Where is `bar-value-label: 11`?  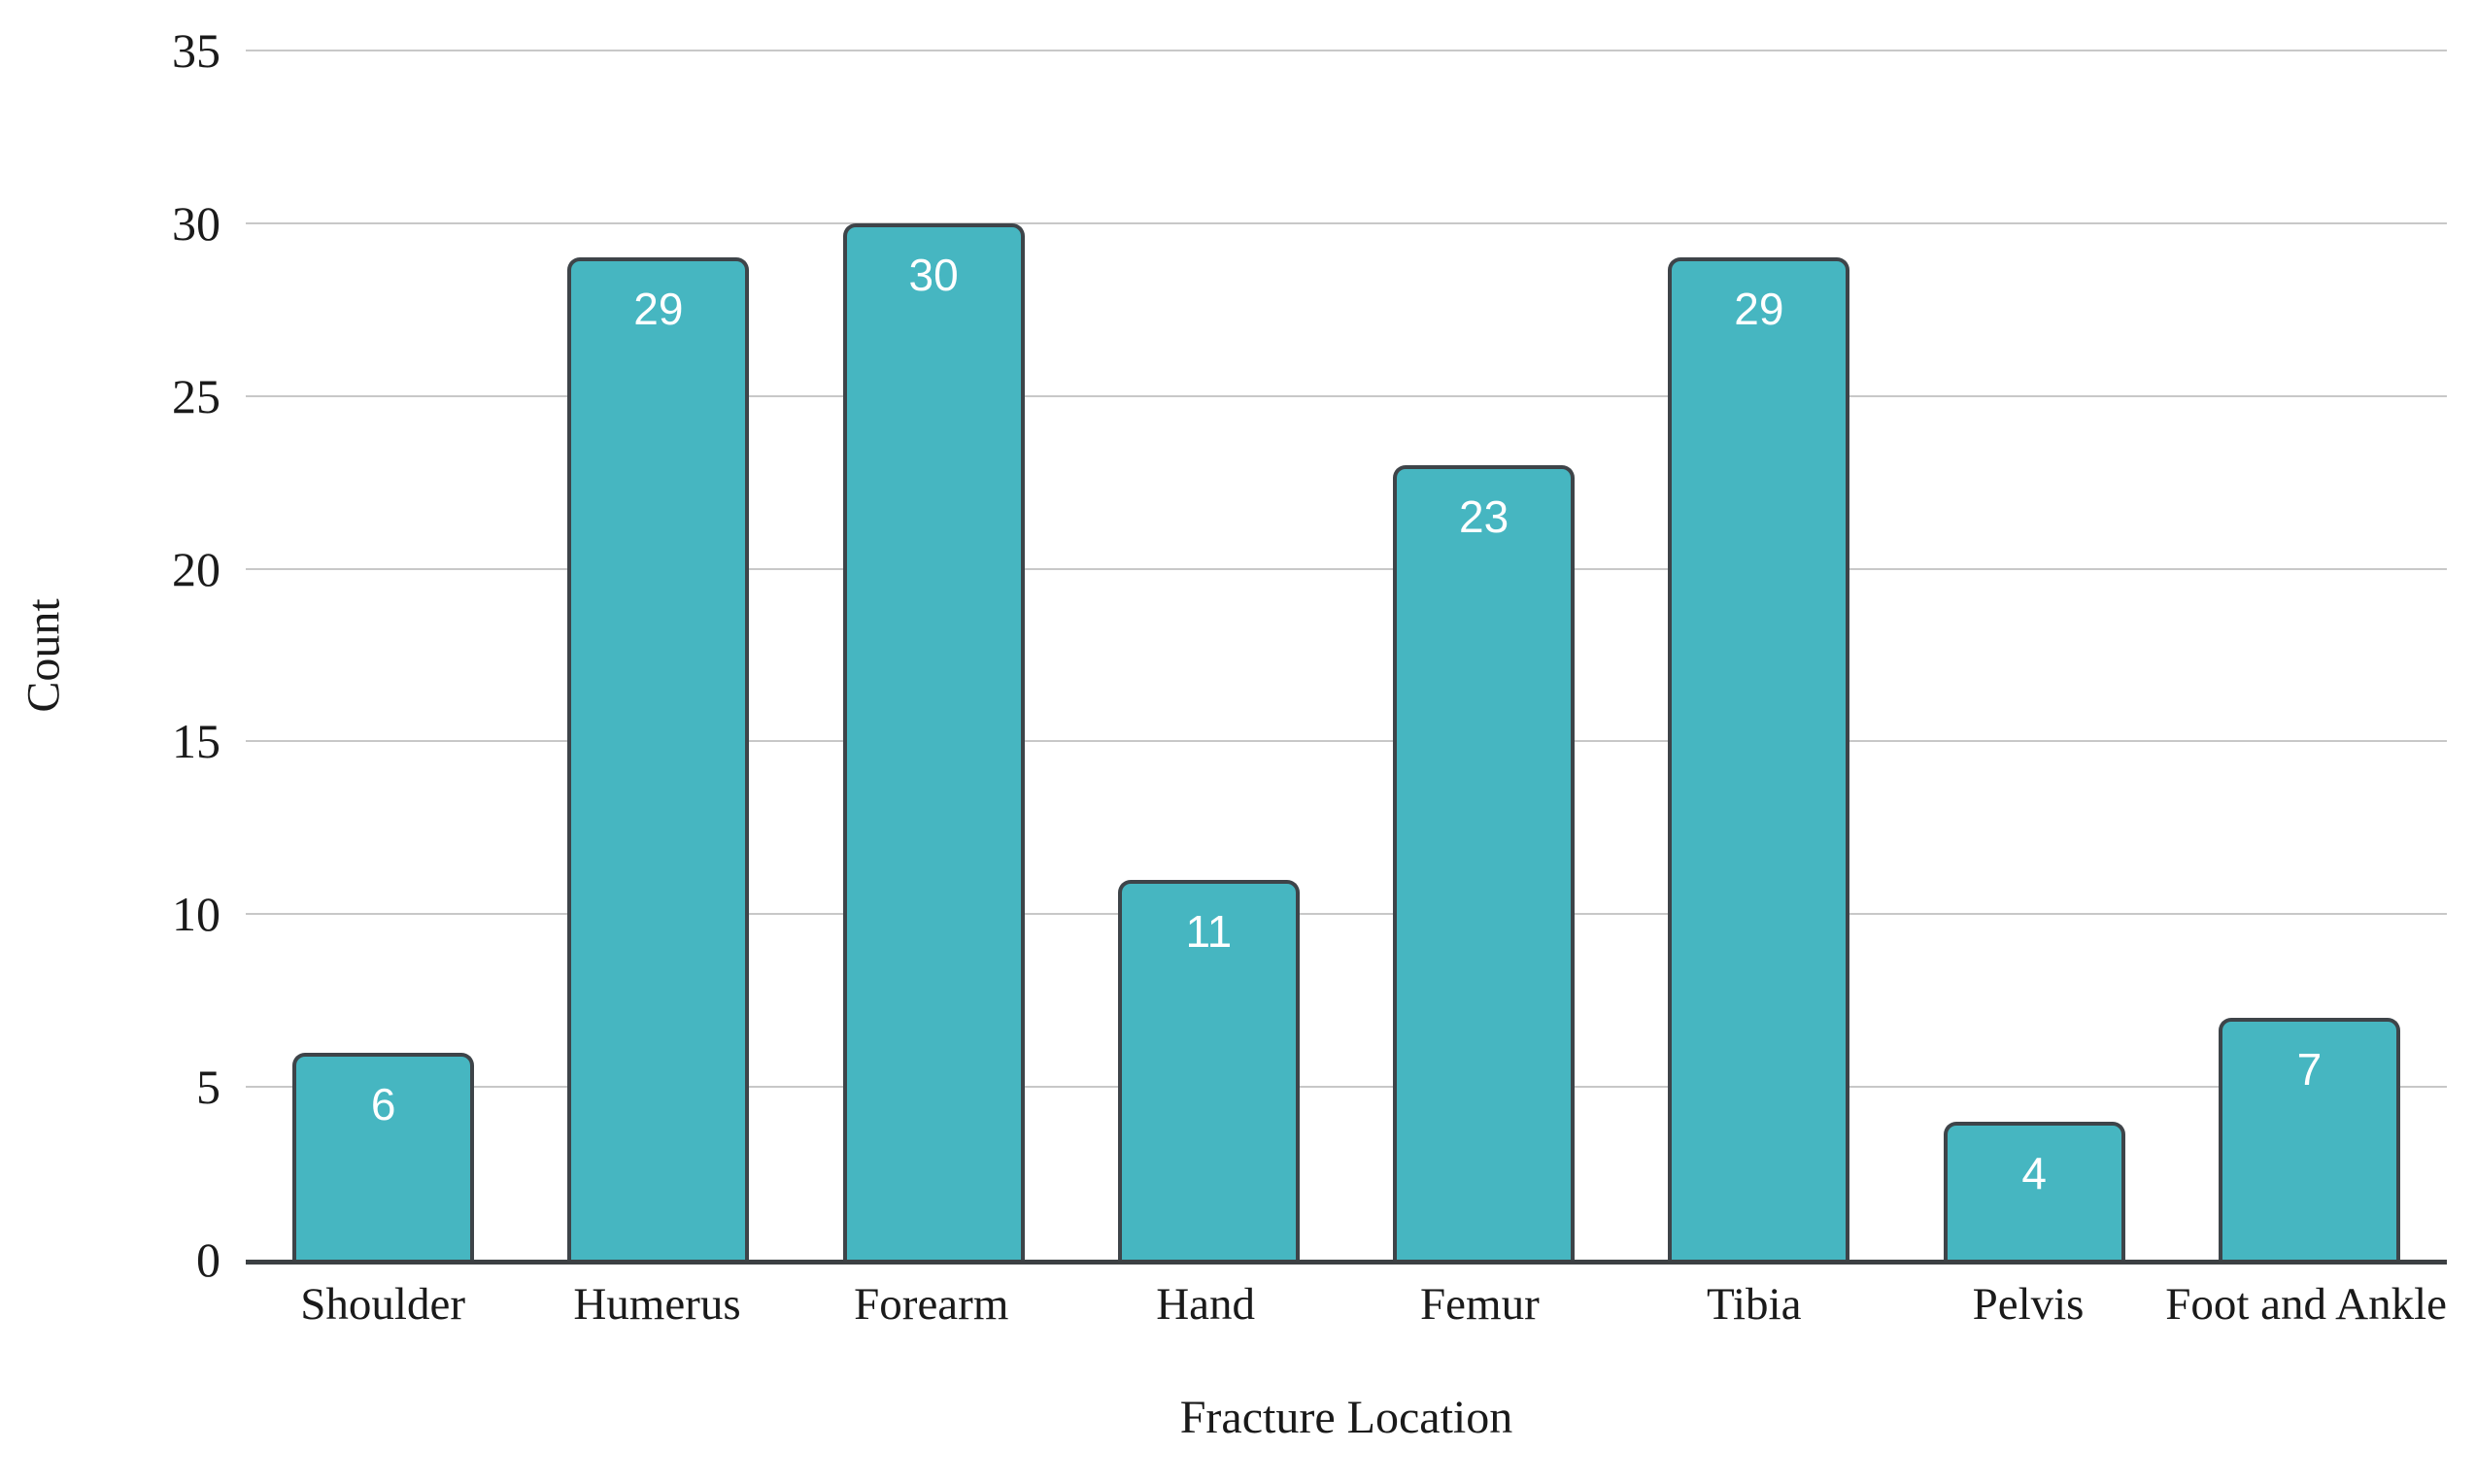 bar-value-label: 11 is located at coordinates (1209, 931).